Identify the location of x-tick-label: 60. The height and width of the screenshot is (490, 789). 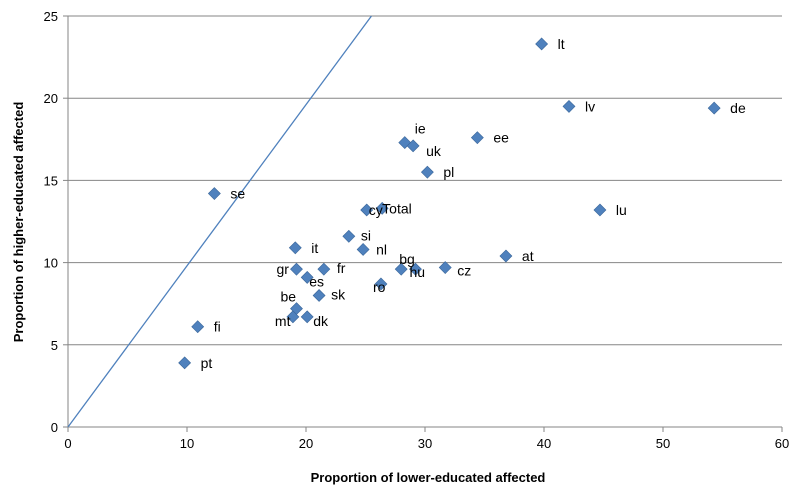
(782, 443).